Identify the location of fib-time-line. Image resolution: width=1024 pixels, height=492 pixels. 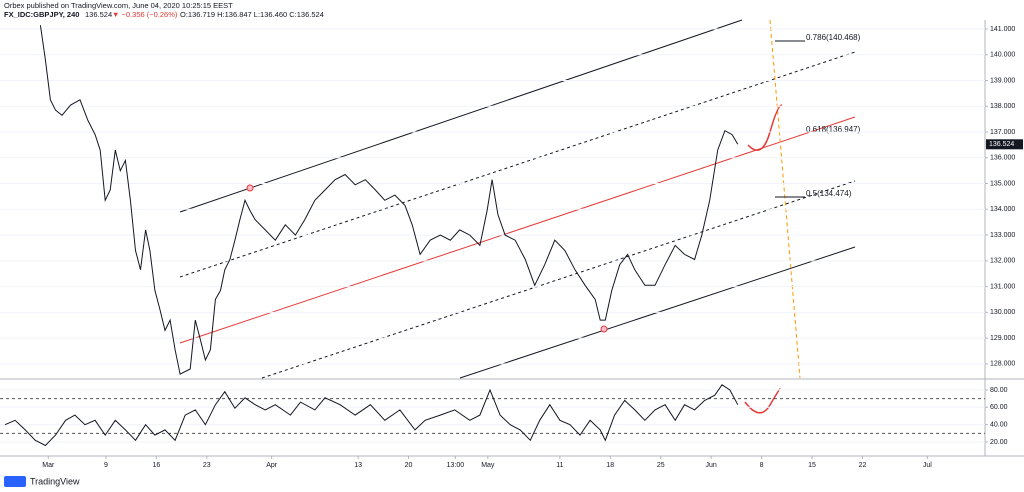
(785, 199).